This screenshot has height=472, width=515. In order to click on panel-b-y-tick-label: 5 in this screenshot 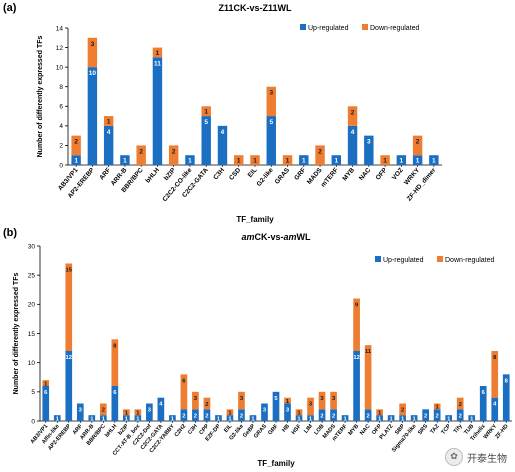, I will do `click(33, 392)`.